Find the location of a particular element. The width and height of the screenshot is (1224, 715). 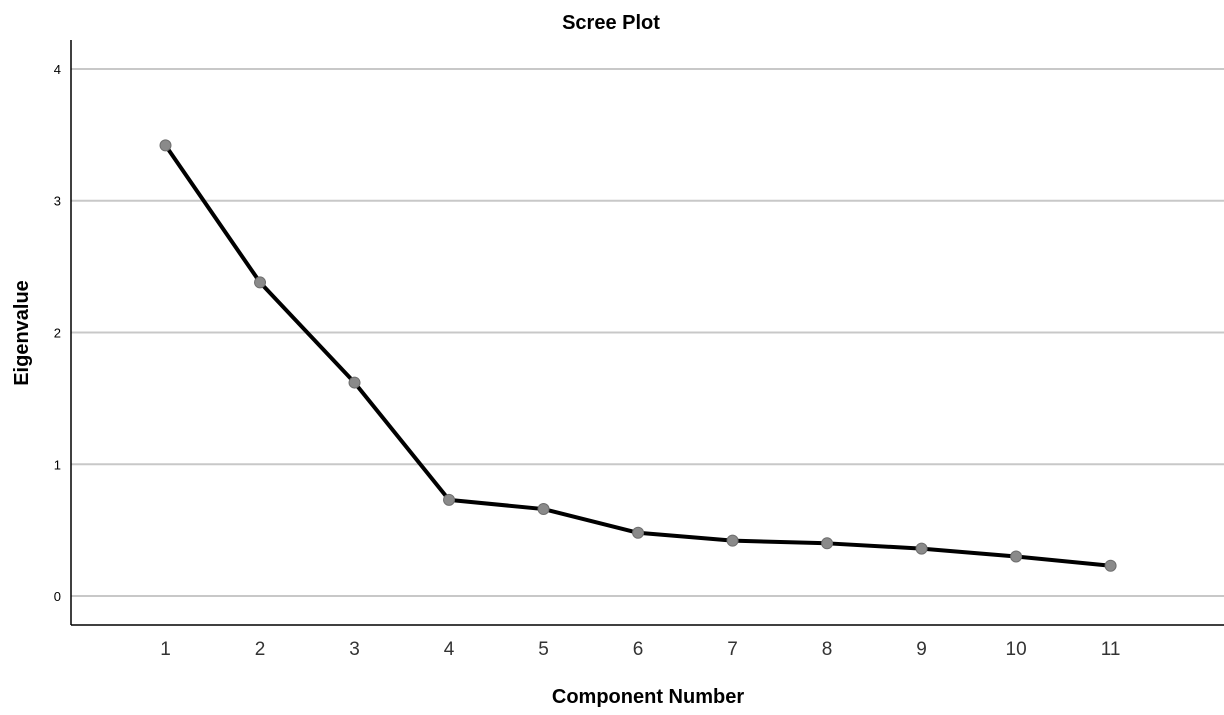

x-tick-label: 6 is located at coordinates (638, 649).